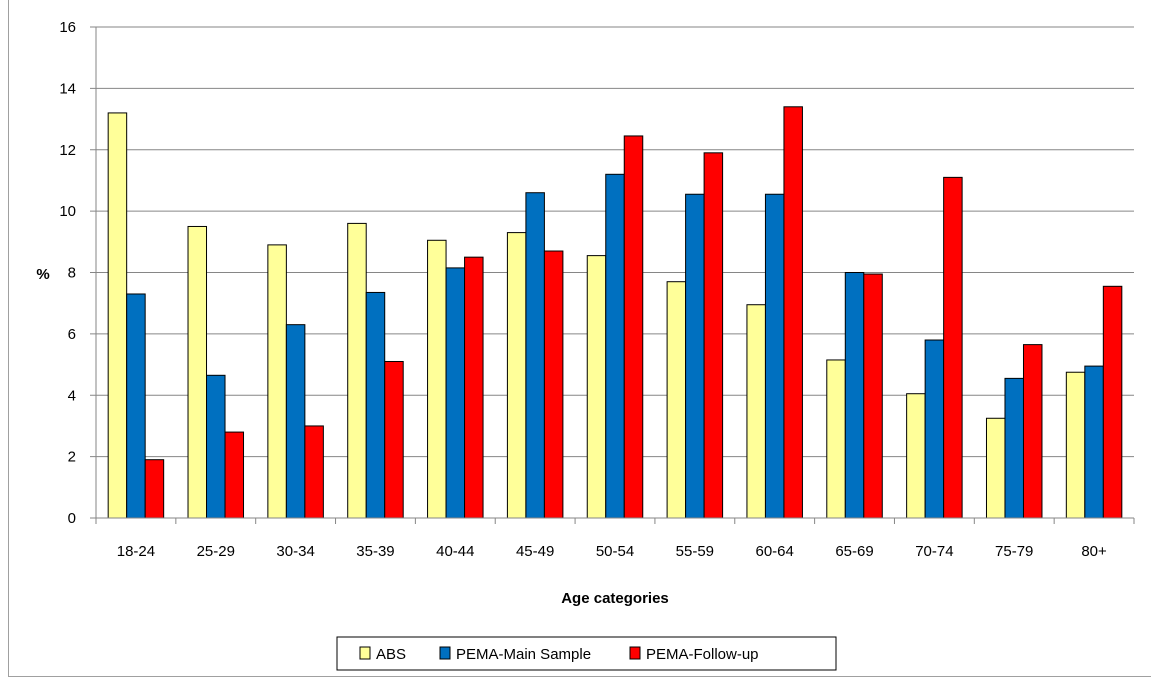 Image resolution: width=1153 pixels, height=679 pixels. I want to click on y-tick-label: 16, so click(67, 27).